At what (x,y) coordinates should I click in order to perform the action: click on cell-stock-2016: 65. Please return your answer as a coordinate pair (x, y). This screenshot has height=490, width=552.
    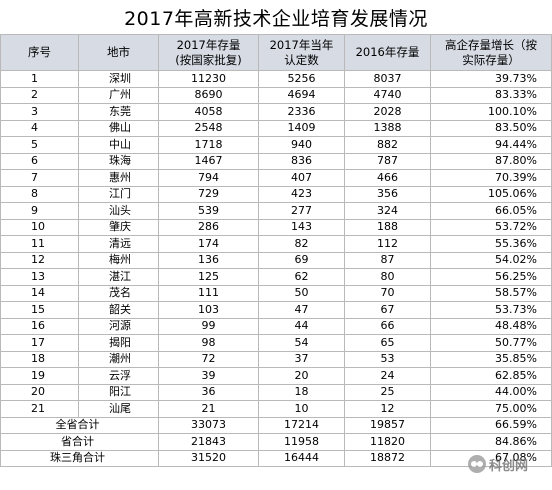
    Looking at the image, I should click on (387, 343).